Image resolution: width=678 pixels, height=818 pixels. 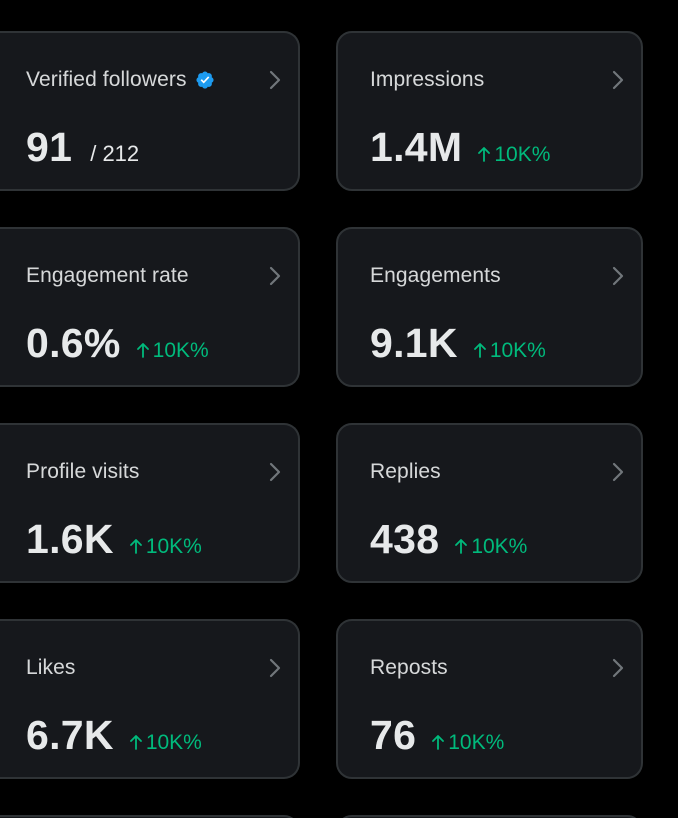 What do you see at coordinates (49, 147) in the screenshot?
I see `card-value: 91` at bounding box center [49, 147].